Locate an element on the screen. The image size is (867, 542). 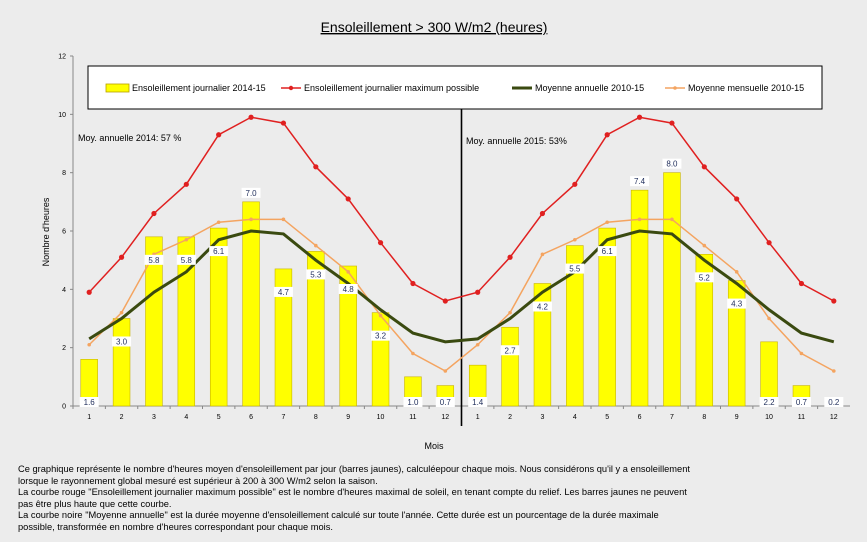
legend-label-annual: Moyenne annuelle 2010-15 is located at coordinates (589, 88).